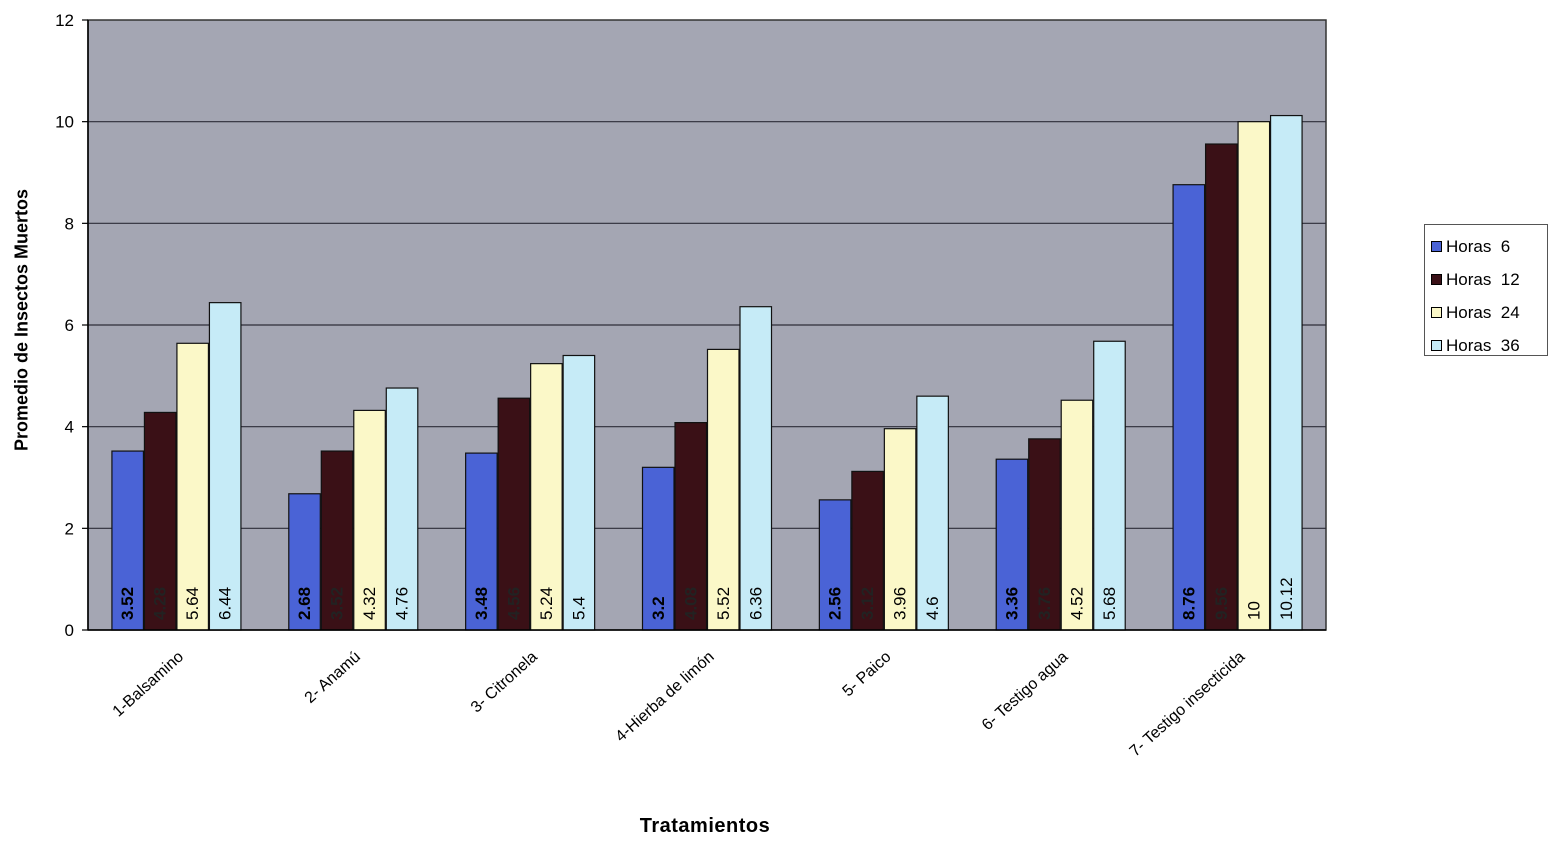 The width and height of the screenshot is (1554, 850). I want to click on bar-value-label: 4.28, so click(160, 603).